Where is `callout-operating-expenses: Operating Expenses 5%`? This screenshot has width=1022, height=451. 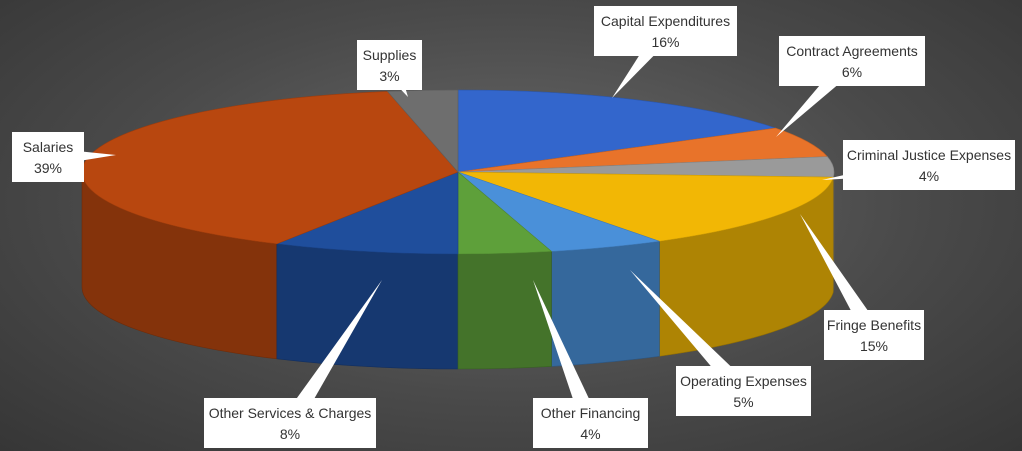
callout-operating-expenses: Operating Expenses 5% is located at coordinates (720, 343).